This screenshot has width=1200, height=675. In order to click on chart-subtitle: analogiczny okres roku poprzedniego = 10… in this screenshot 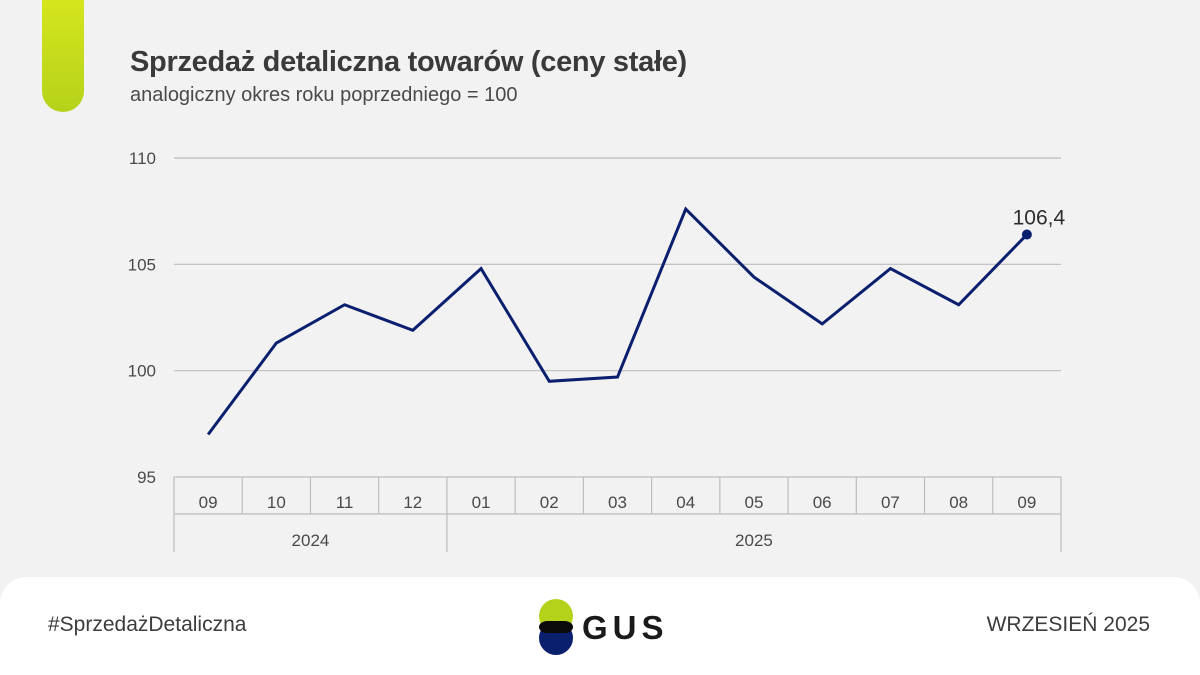, I will do `click(324, 95)`.